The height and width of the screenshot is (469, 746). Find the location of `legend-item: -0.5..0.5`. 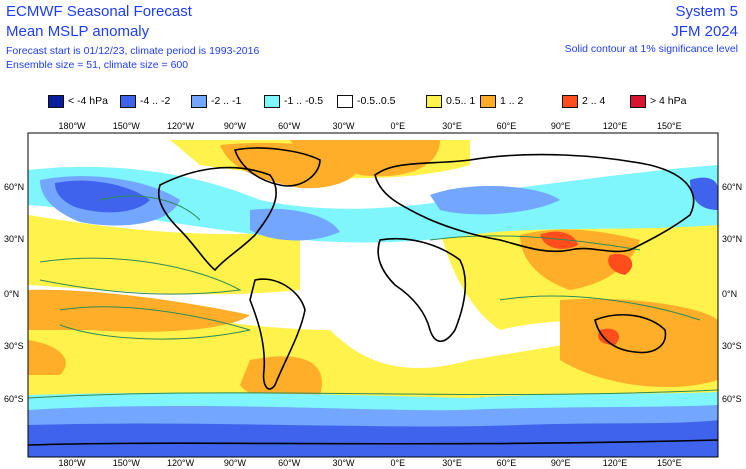

legend-item: -0.5..0.5 is located at coordinates (366, 101).